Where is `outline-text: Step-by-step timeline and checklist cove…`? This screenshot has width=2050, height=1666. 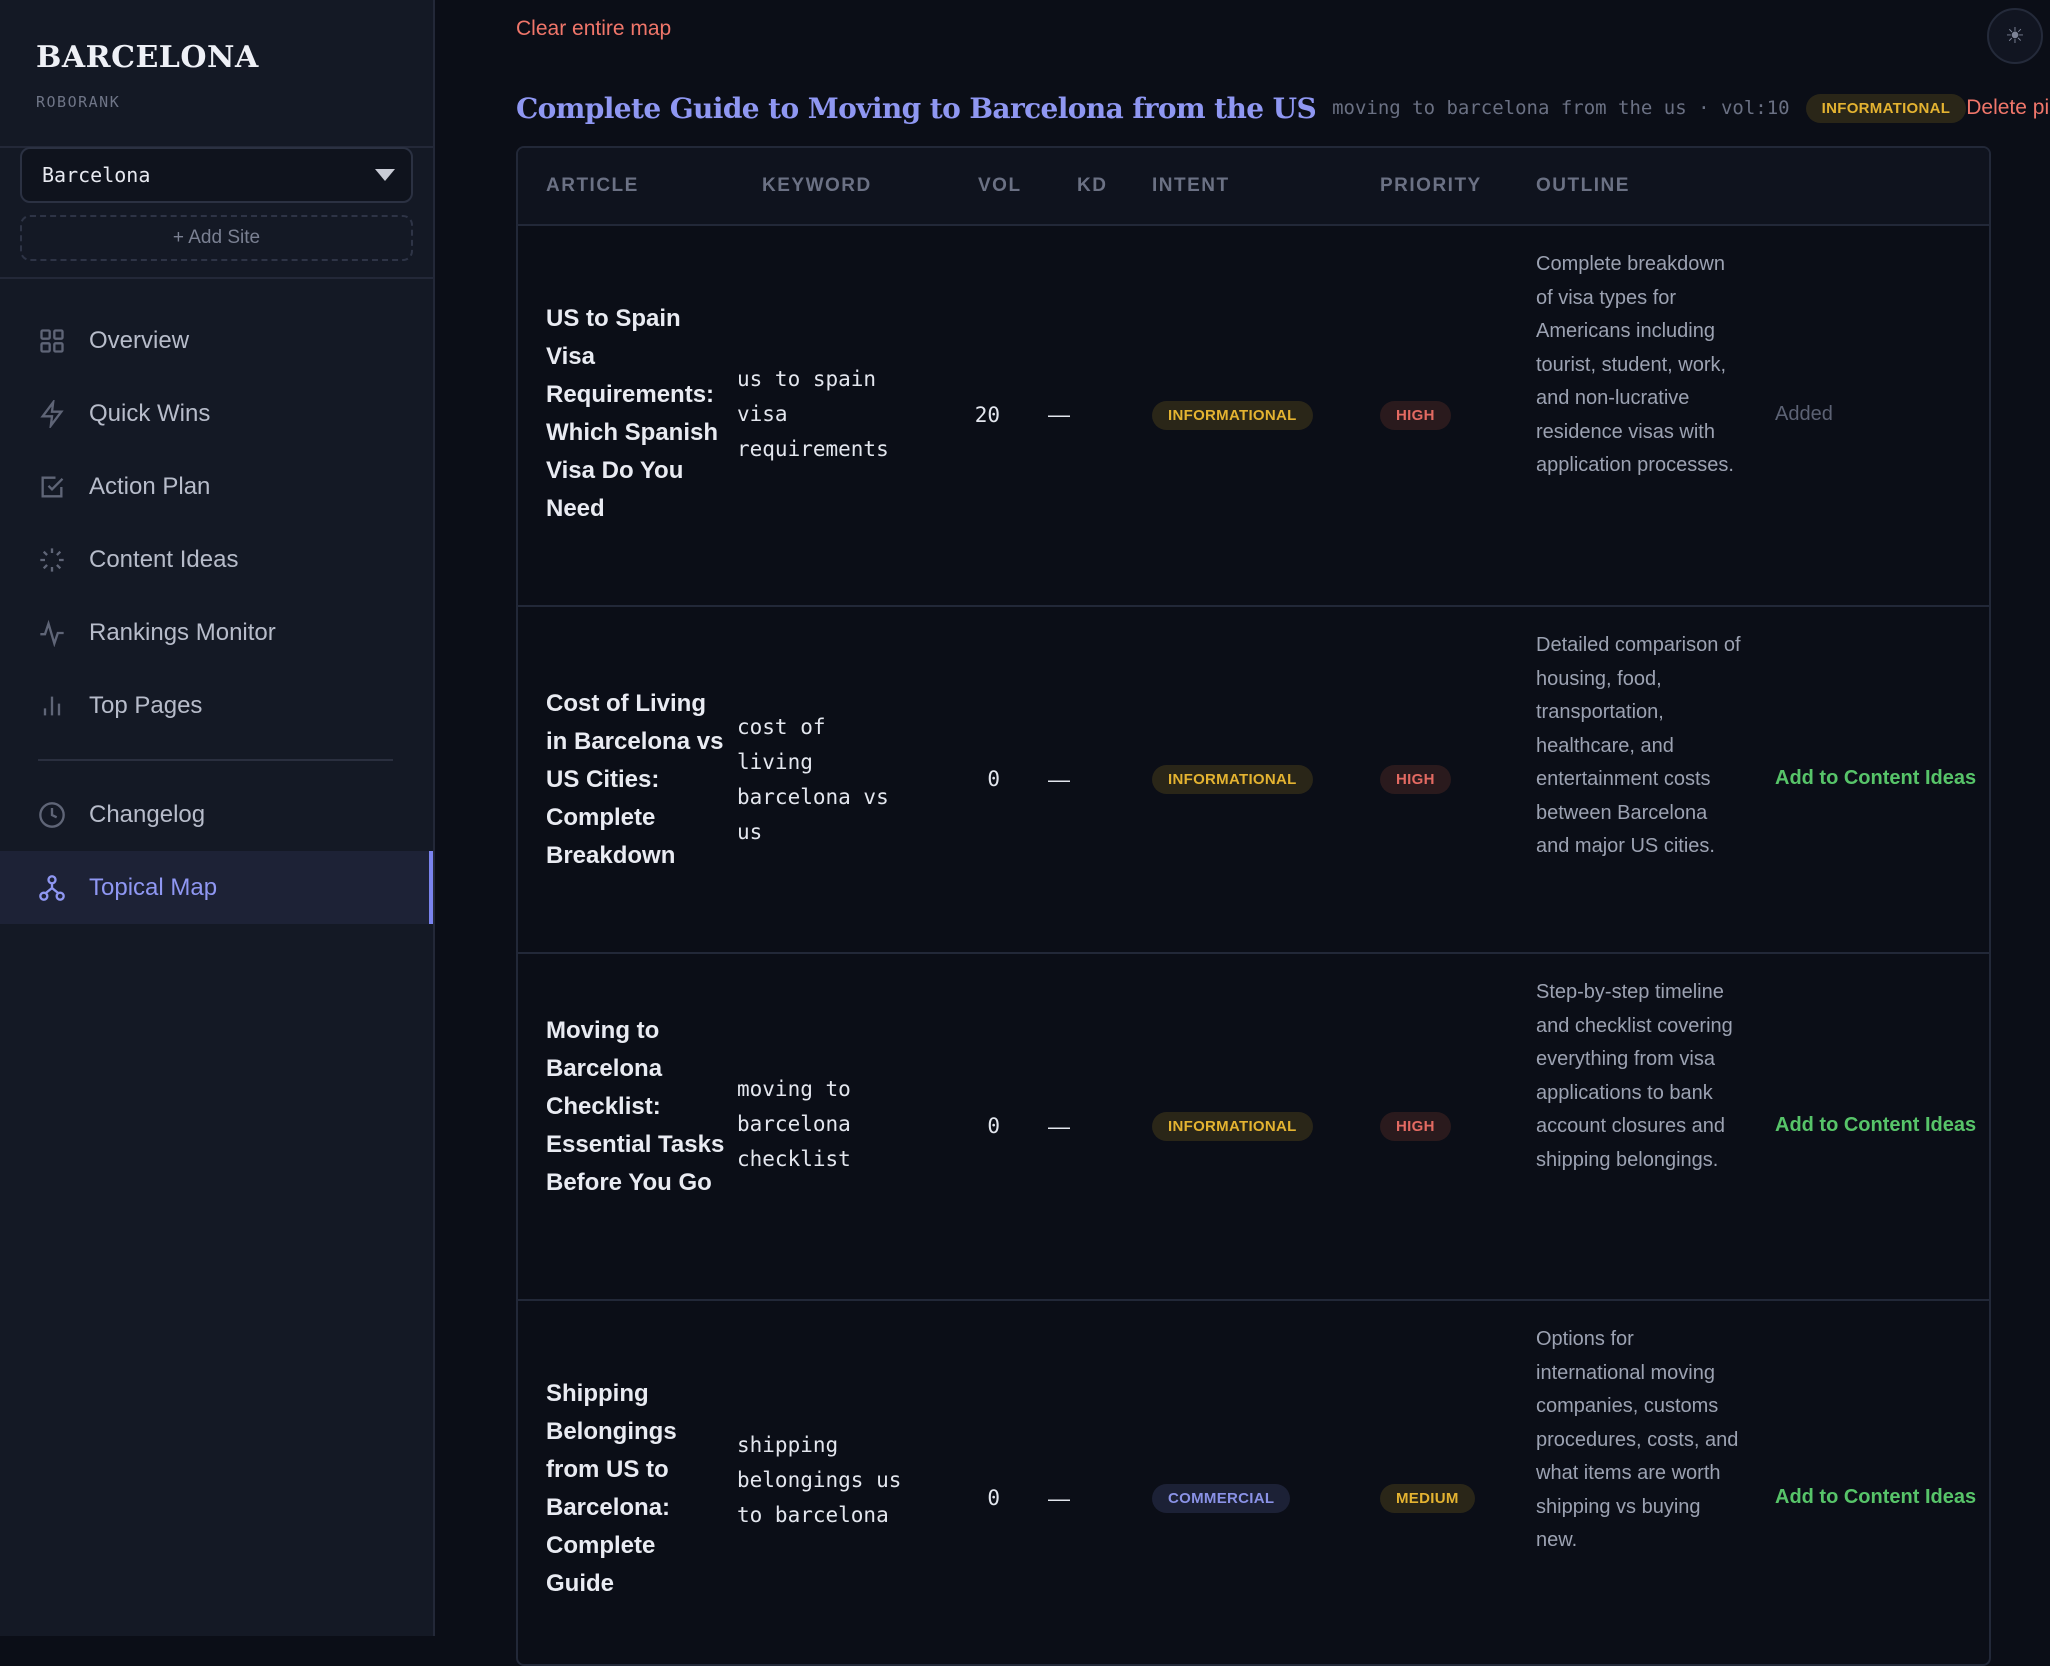
outline-text: Step-by-step timeline and checklist cove… is located at coordinates (1634, 1076).